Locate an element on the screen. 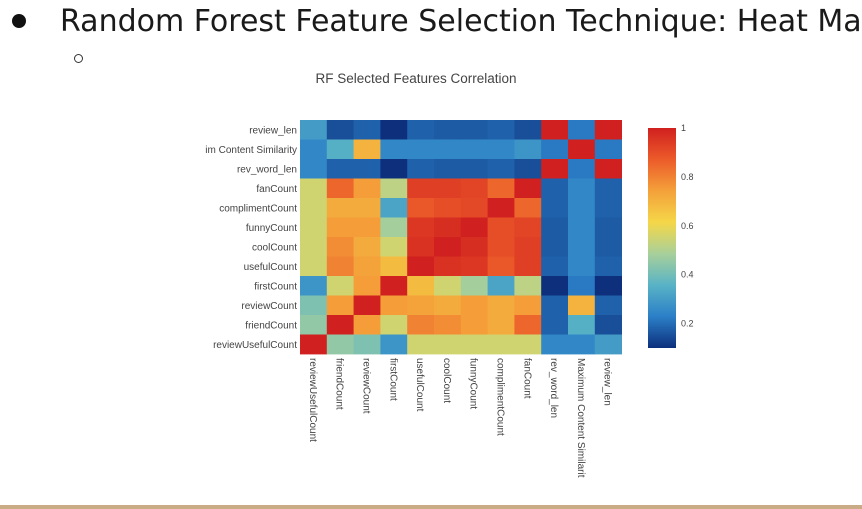 Image resolution: width=862 pixels, height=509 pixels. chart-title: RF Selected Features Correlation is located at coordinates (415, 78).